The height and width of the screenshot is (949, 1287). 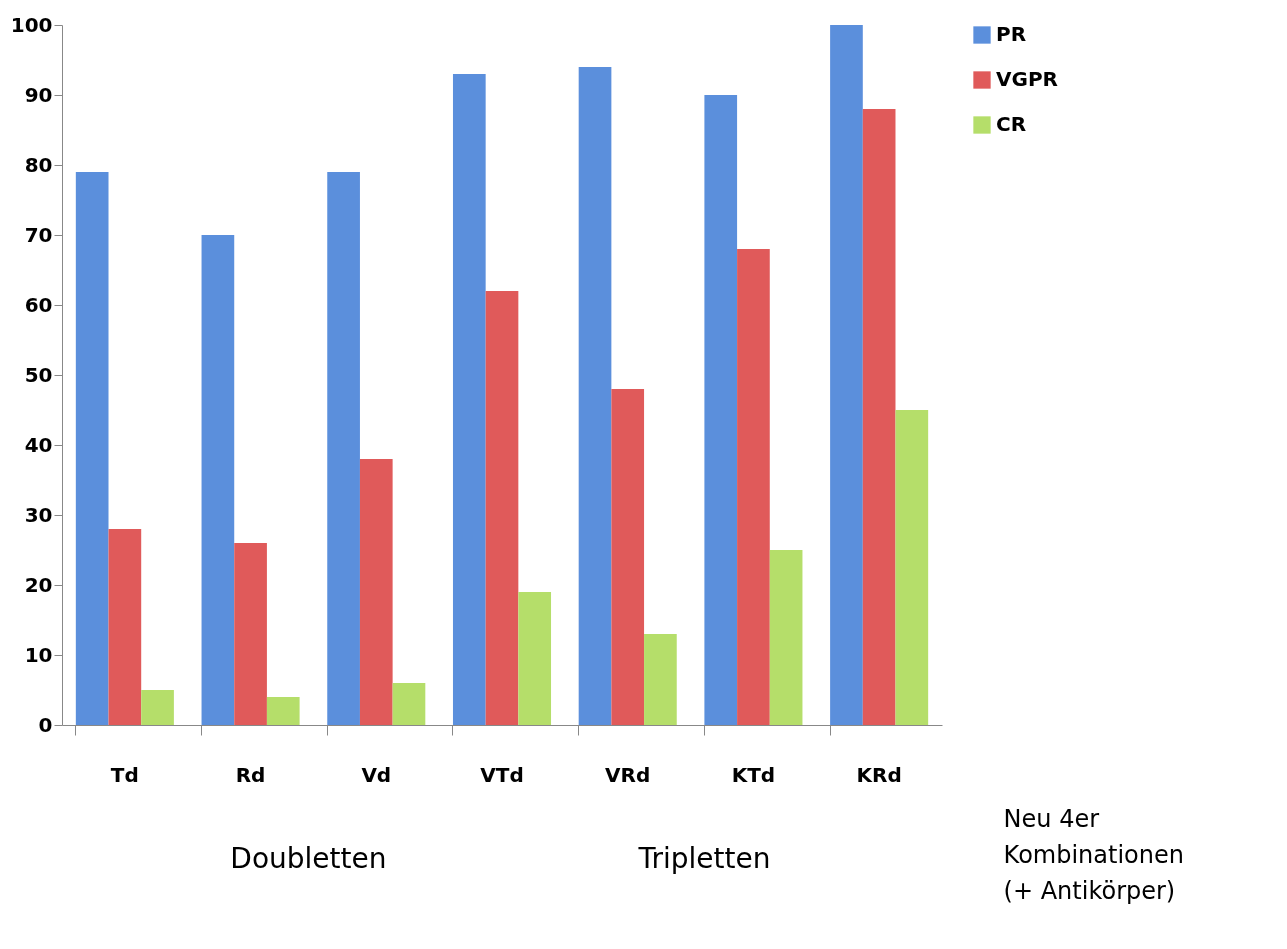 What do you see at coordinates (1027, 79) in the screenshot?
I see `legend-label: VGPR` at bounding box center [1027, 79].